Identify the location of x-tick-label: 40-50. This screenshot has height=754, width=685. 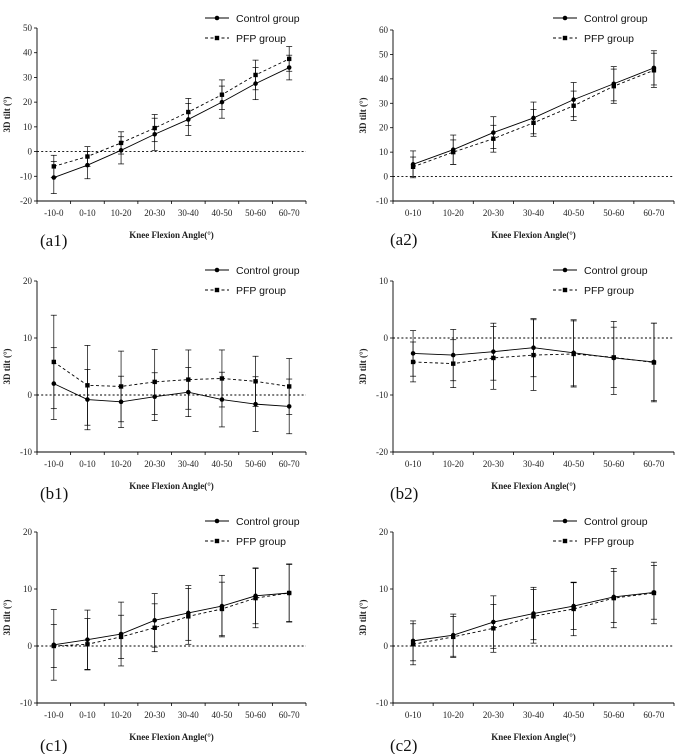
(573, 213).